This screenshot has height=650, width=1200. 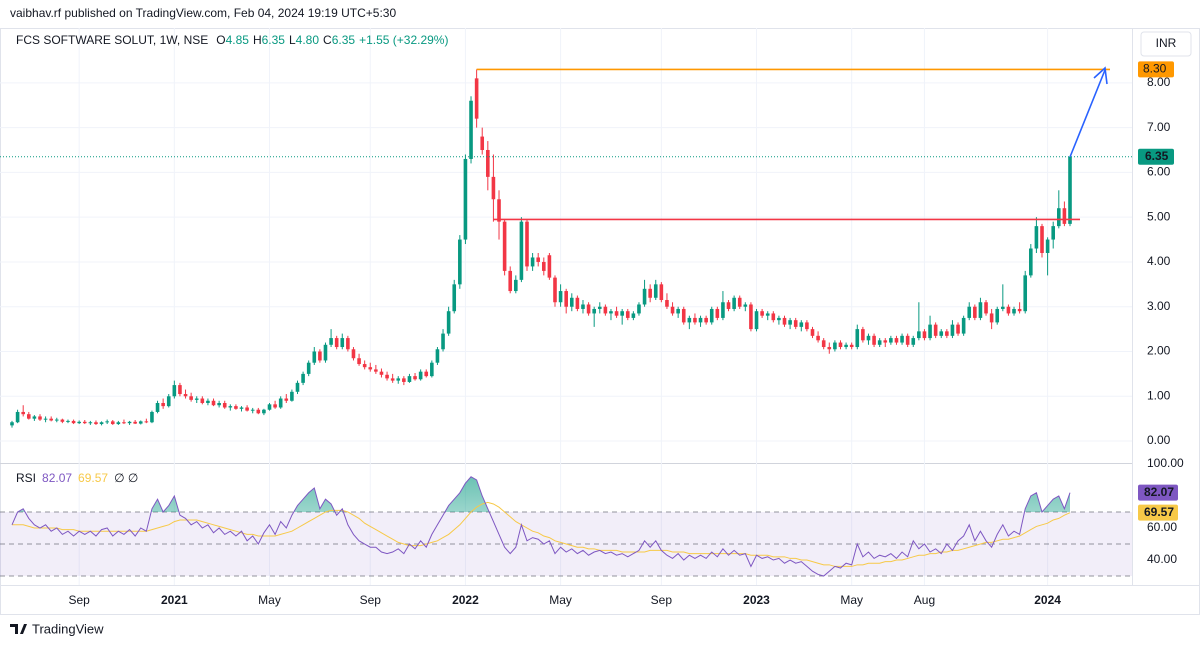 I want to click on rsi-legend-value: 82.07, so click(x=57, y=478).